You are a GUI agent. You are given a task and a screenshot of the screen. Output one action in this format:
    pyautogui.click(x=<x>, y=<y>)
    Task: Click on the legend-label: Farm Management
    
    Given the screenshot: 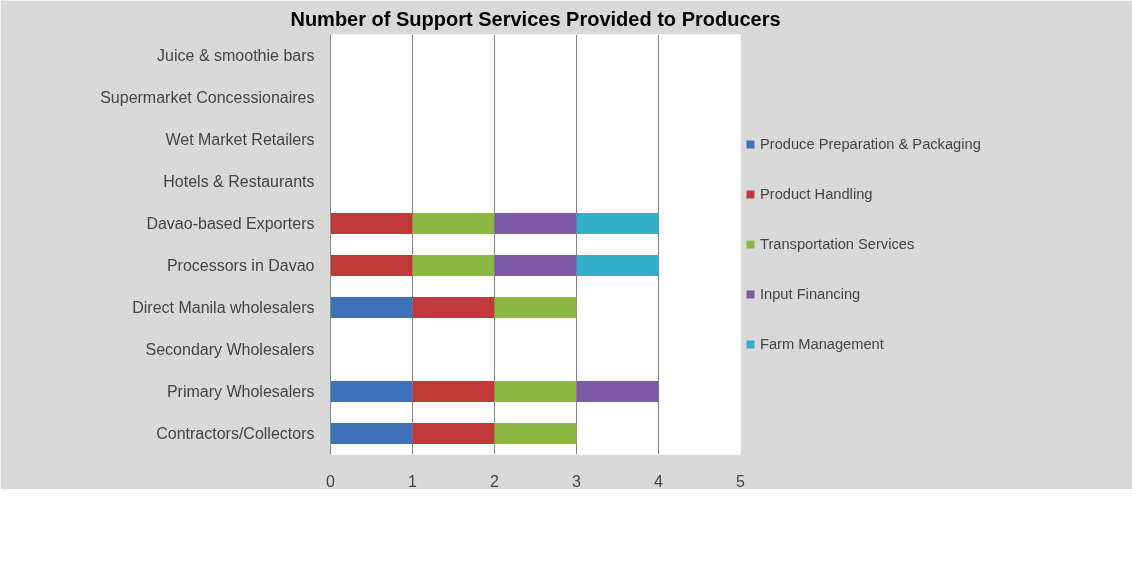 What is the action you would take?
    pyautogui.click(x=822, y=344)
    